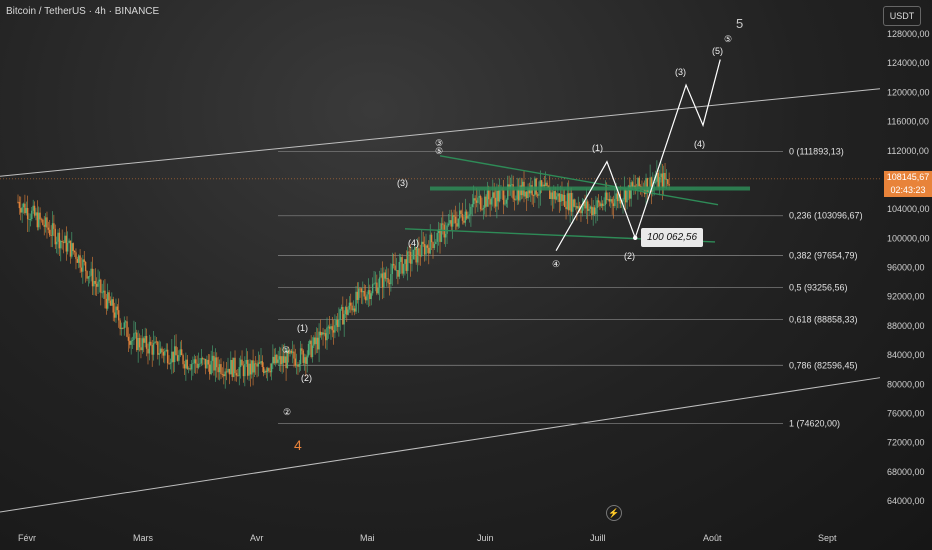 The width and height of the screenshot is (932, 550). I want to click on fib-level-label: 0,5 (93256,56), so click(818, 288).